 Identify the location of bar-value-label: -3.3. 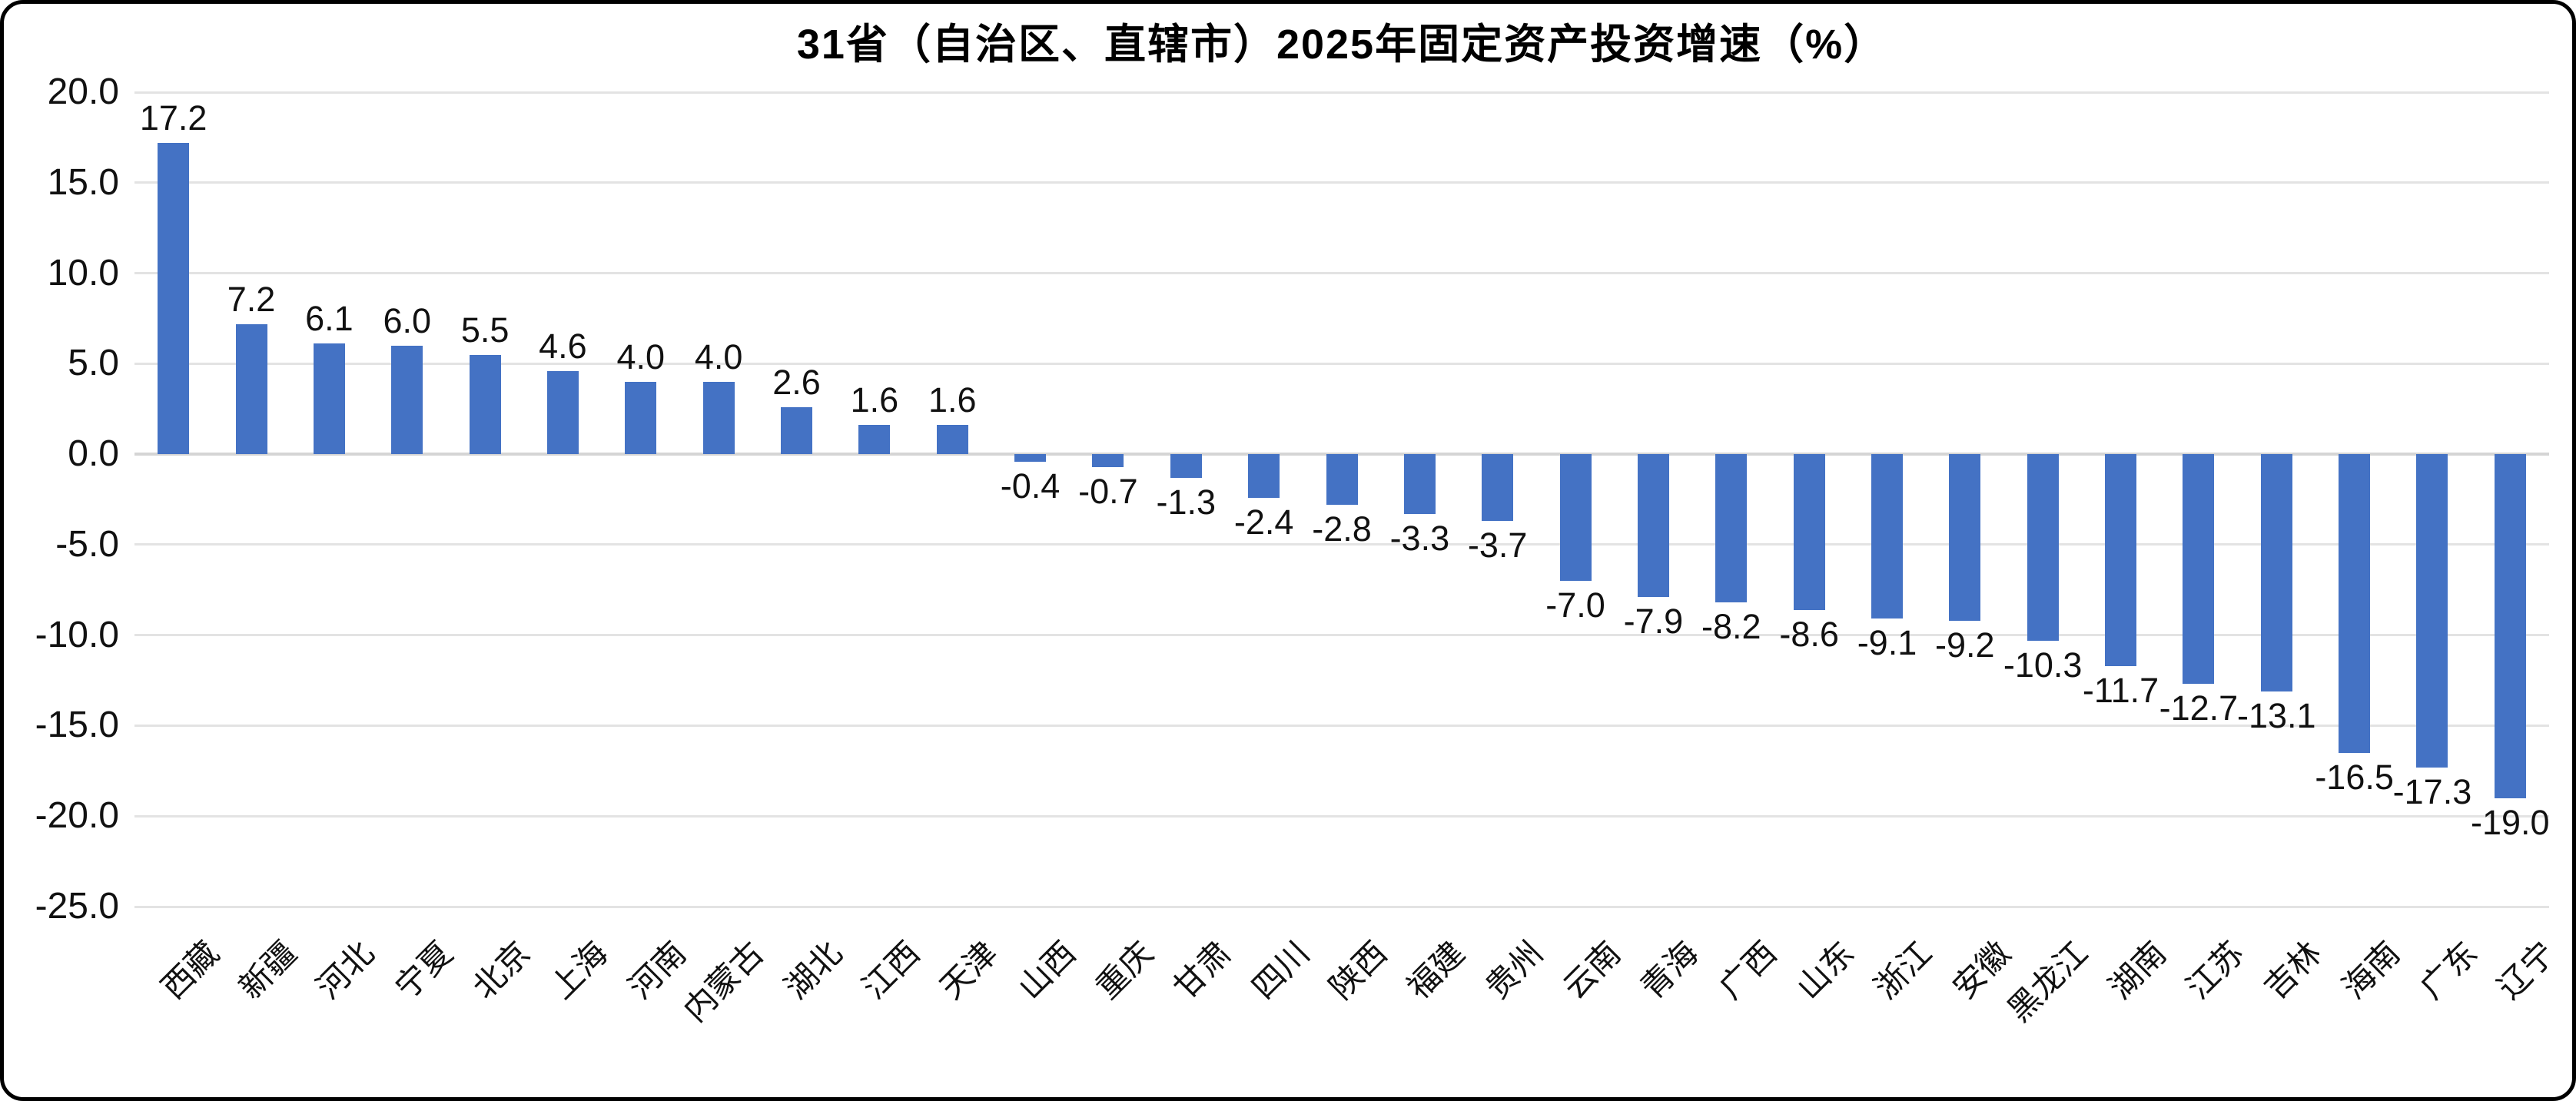
(1419, 538).